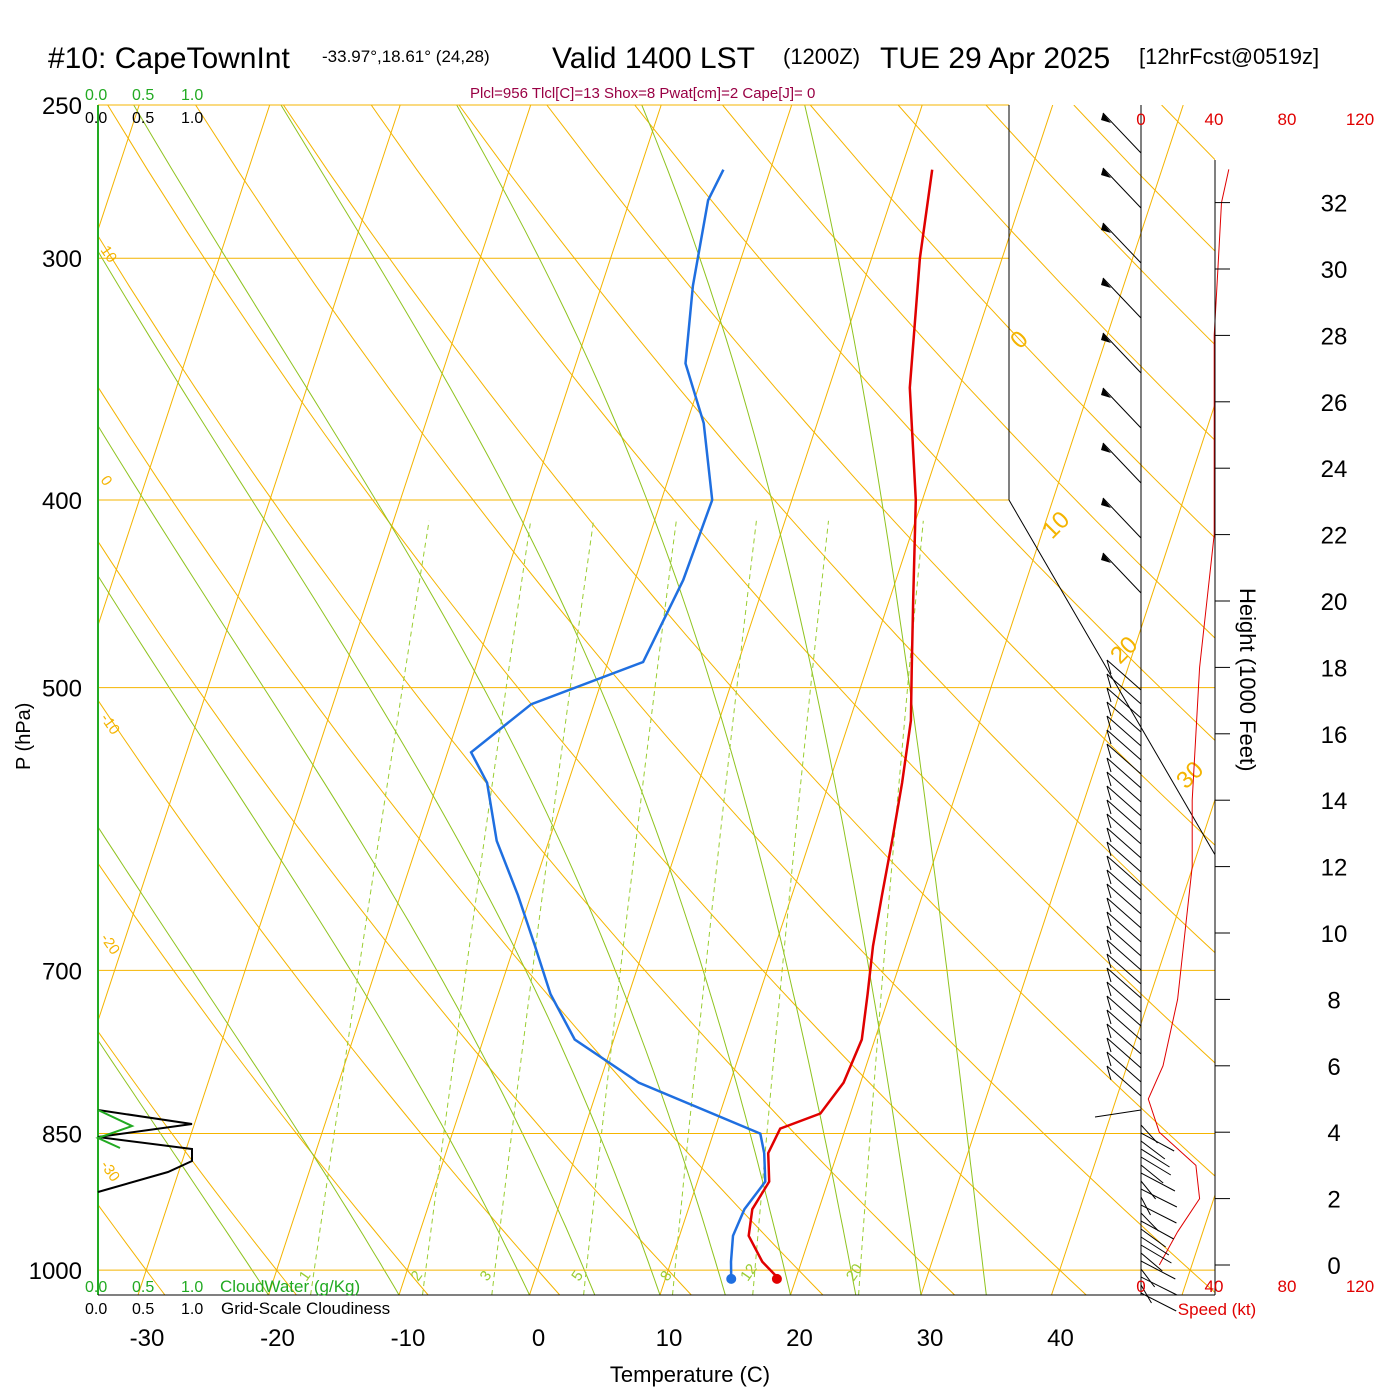 Image resolution: width=1400 pixels, height=1400 pixels. Describe the element at coordinates (192, 95) in the screenshot. I see `cloud-water-tick: 1.0` at that location.